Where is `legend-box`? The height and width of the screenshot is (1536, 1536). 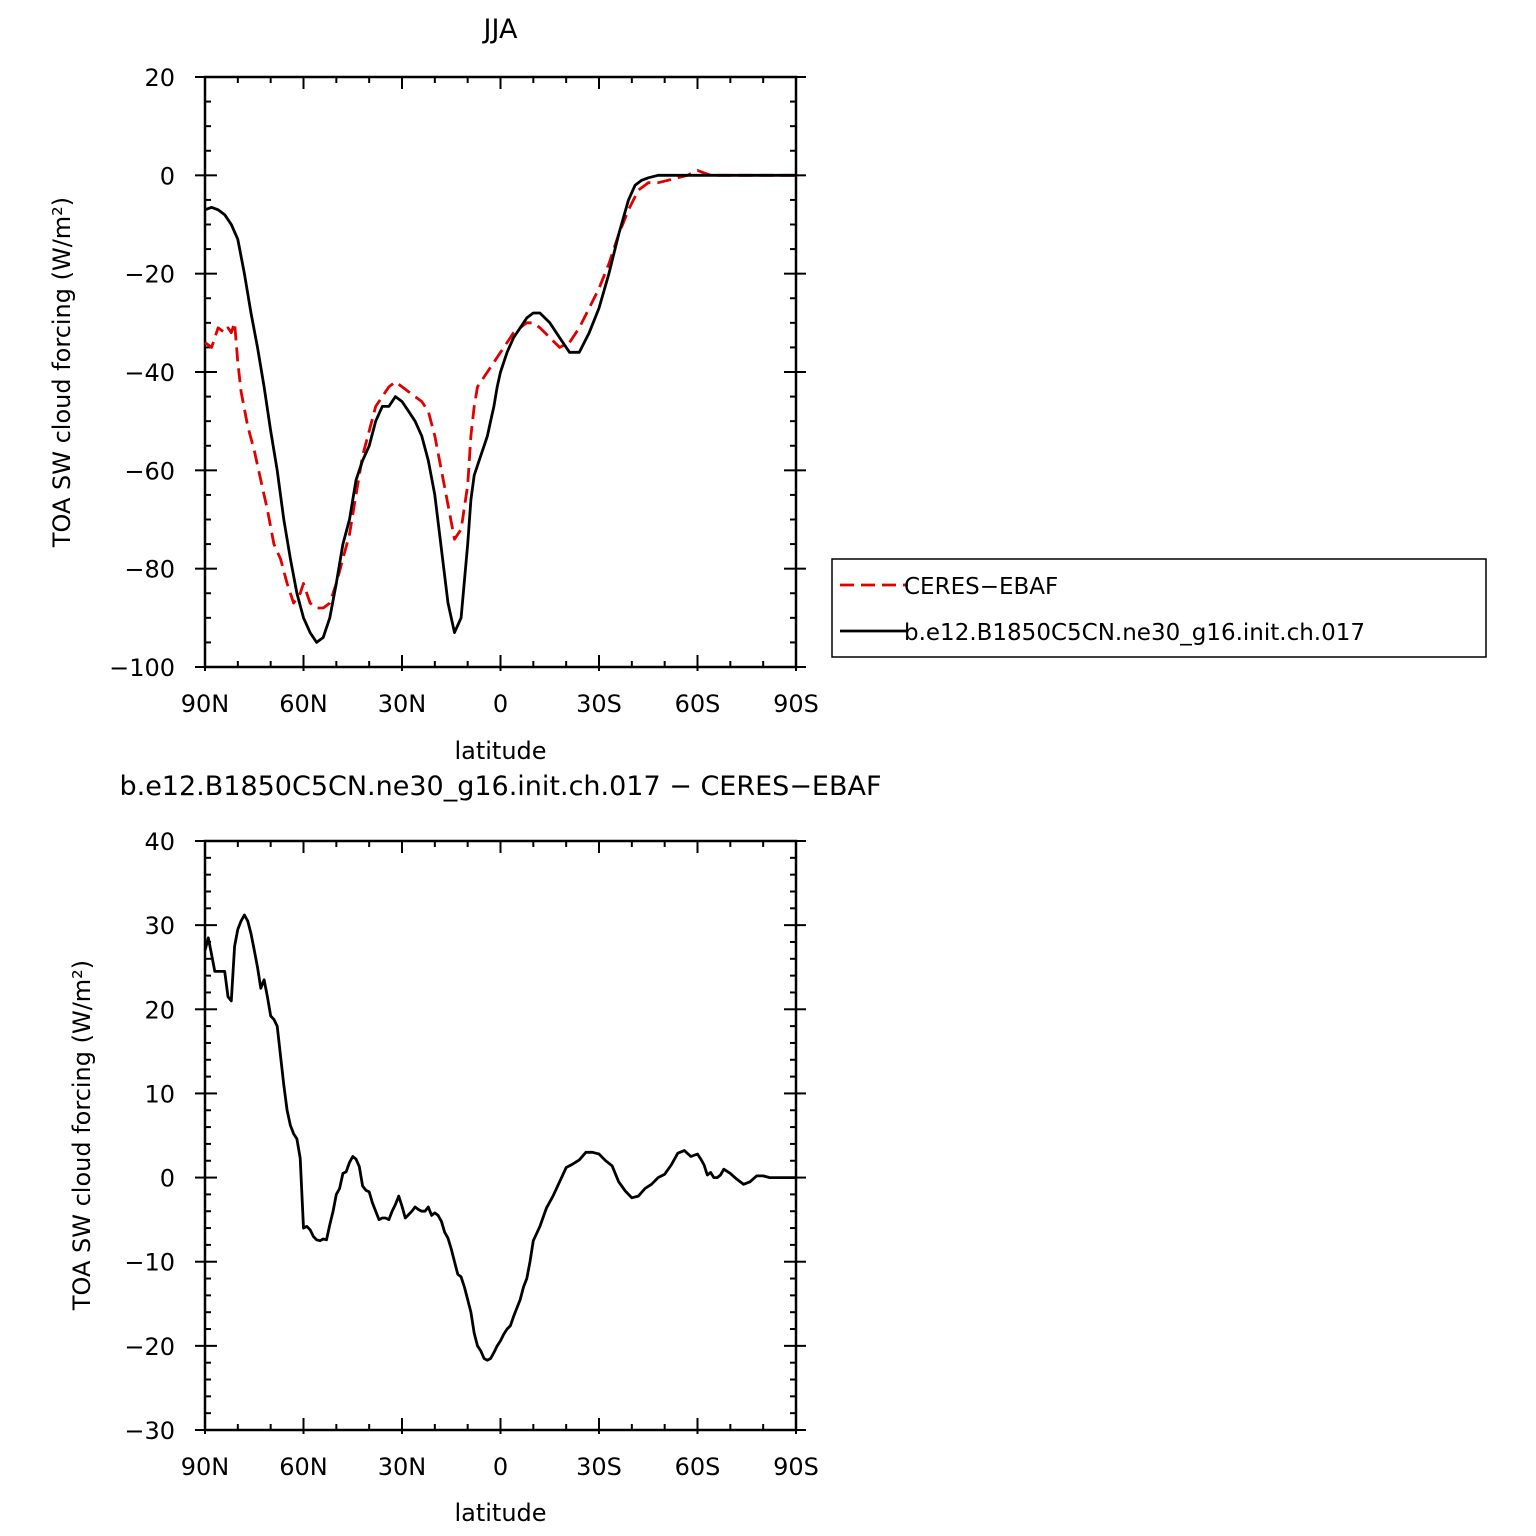 legend-box is located at coordinates (1159, 608).